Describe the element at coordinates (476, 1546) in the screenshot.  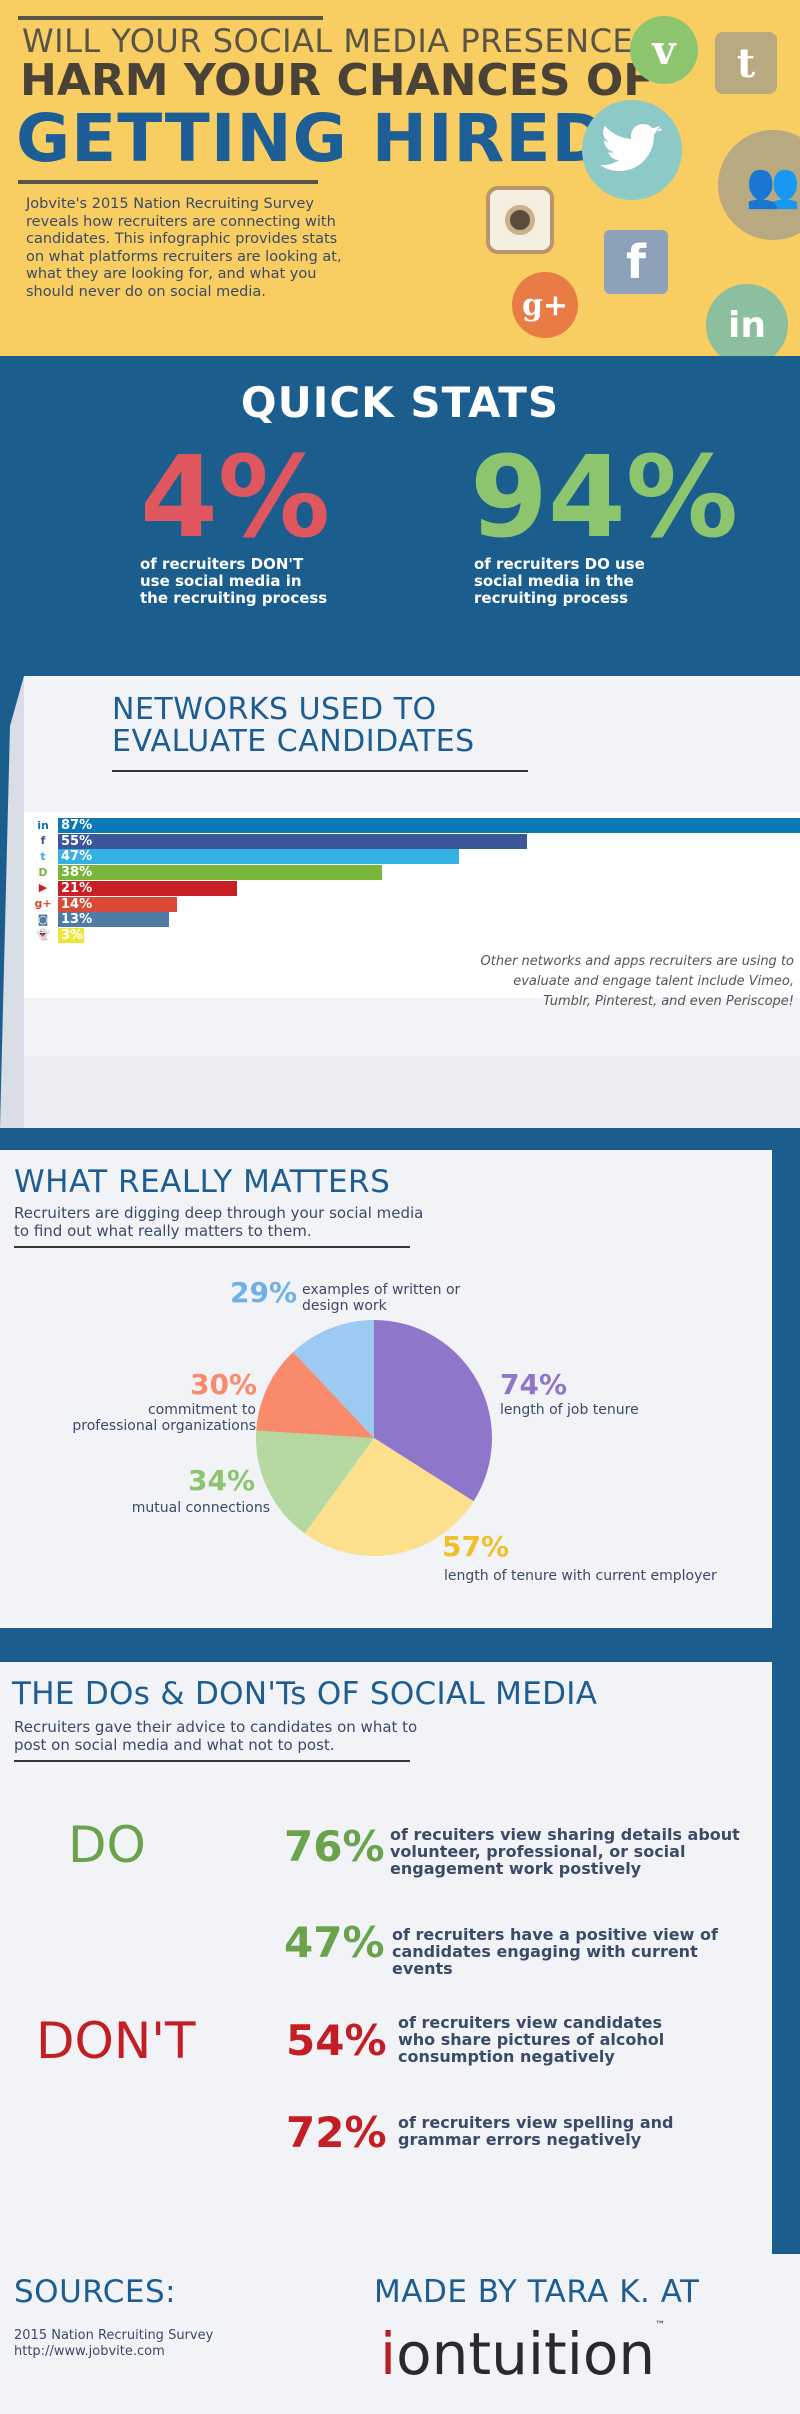
I see `slice-current-employer-value: 57%` at that location.